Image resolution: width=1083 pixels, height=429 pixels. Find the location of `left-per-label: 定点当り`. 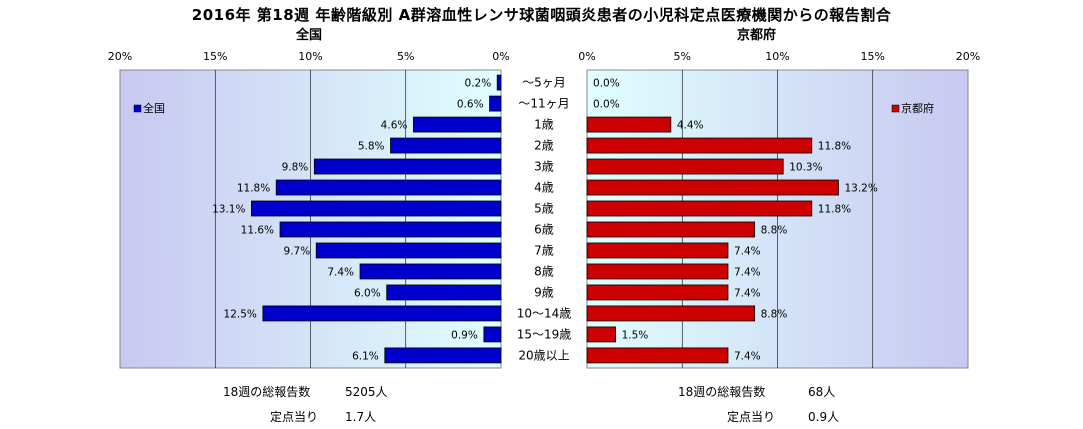

left-per-label: 定点当り is located at coordinates (294, 417).